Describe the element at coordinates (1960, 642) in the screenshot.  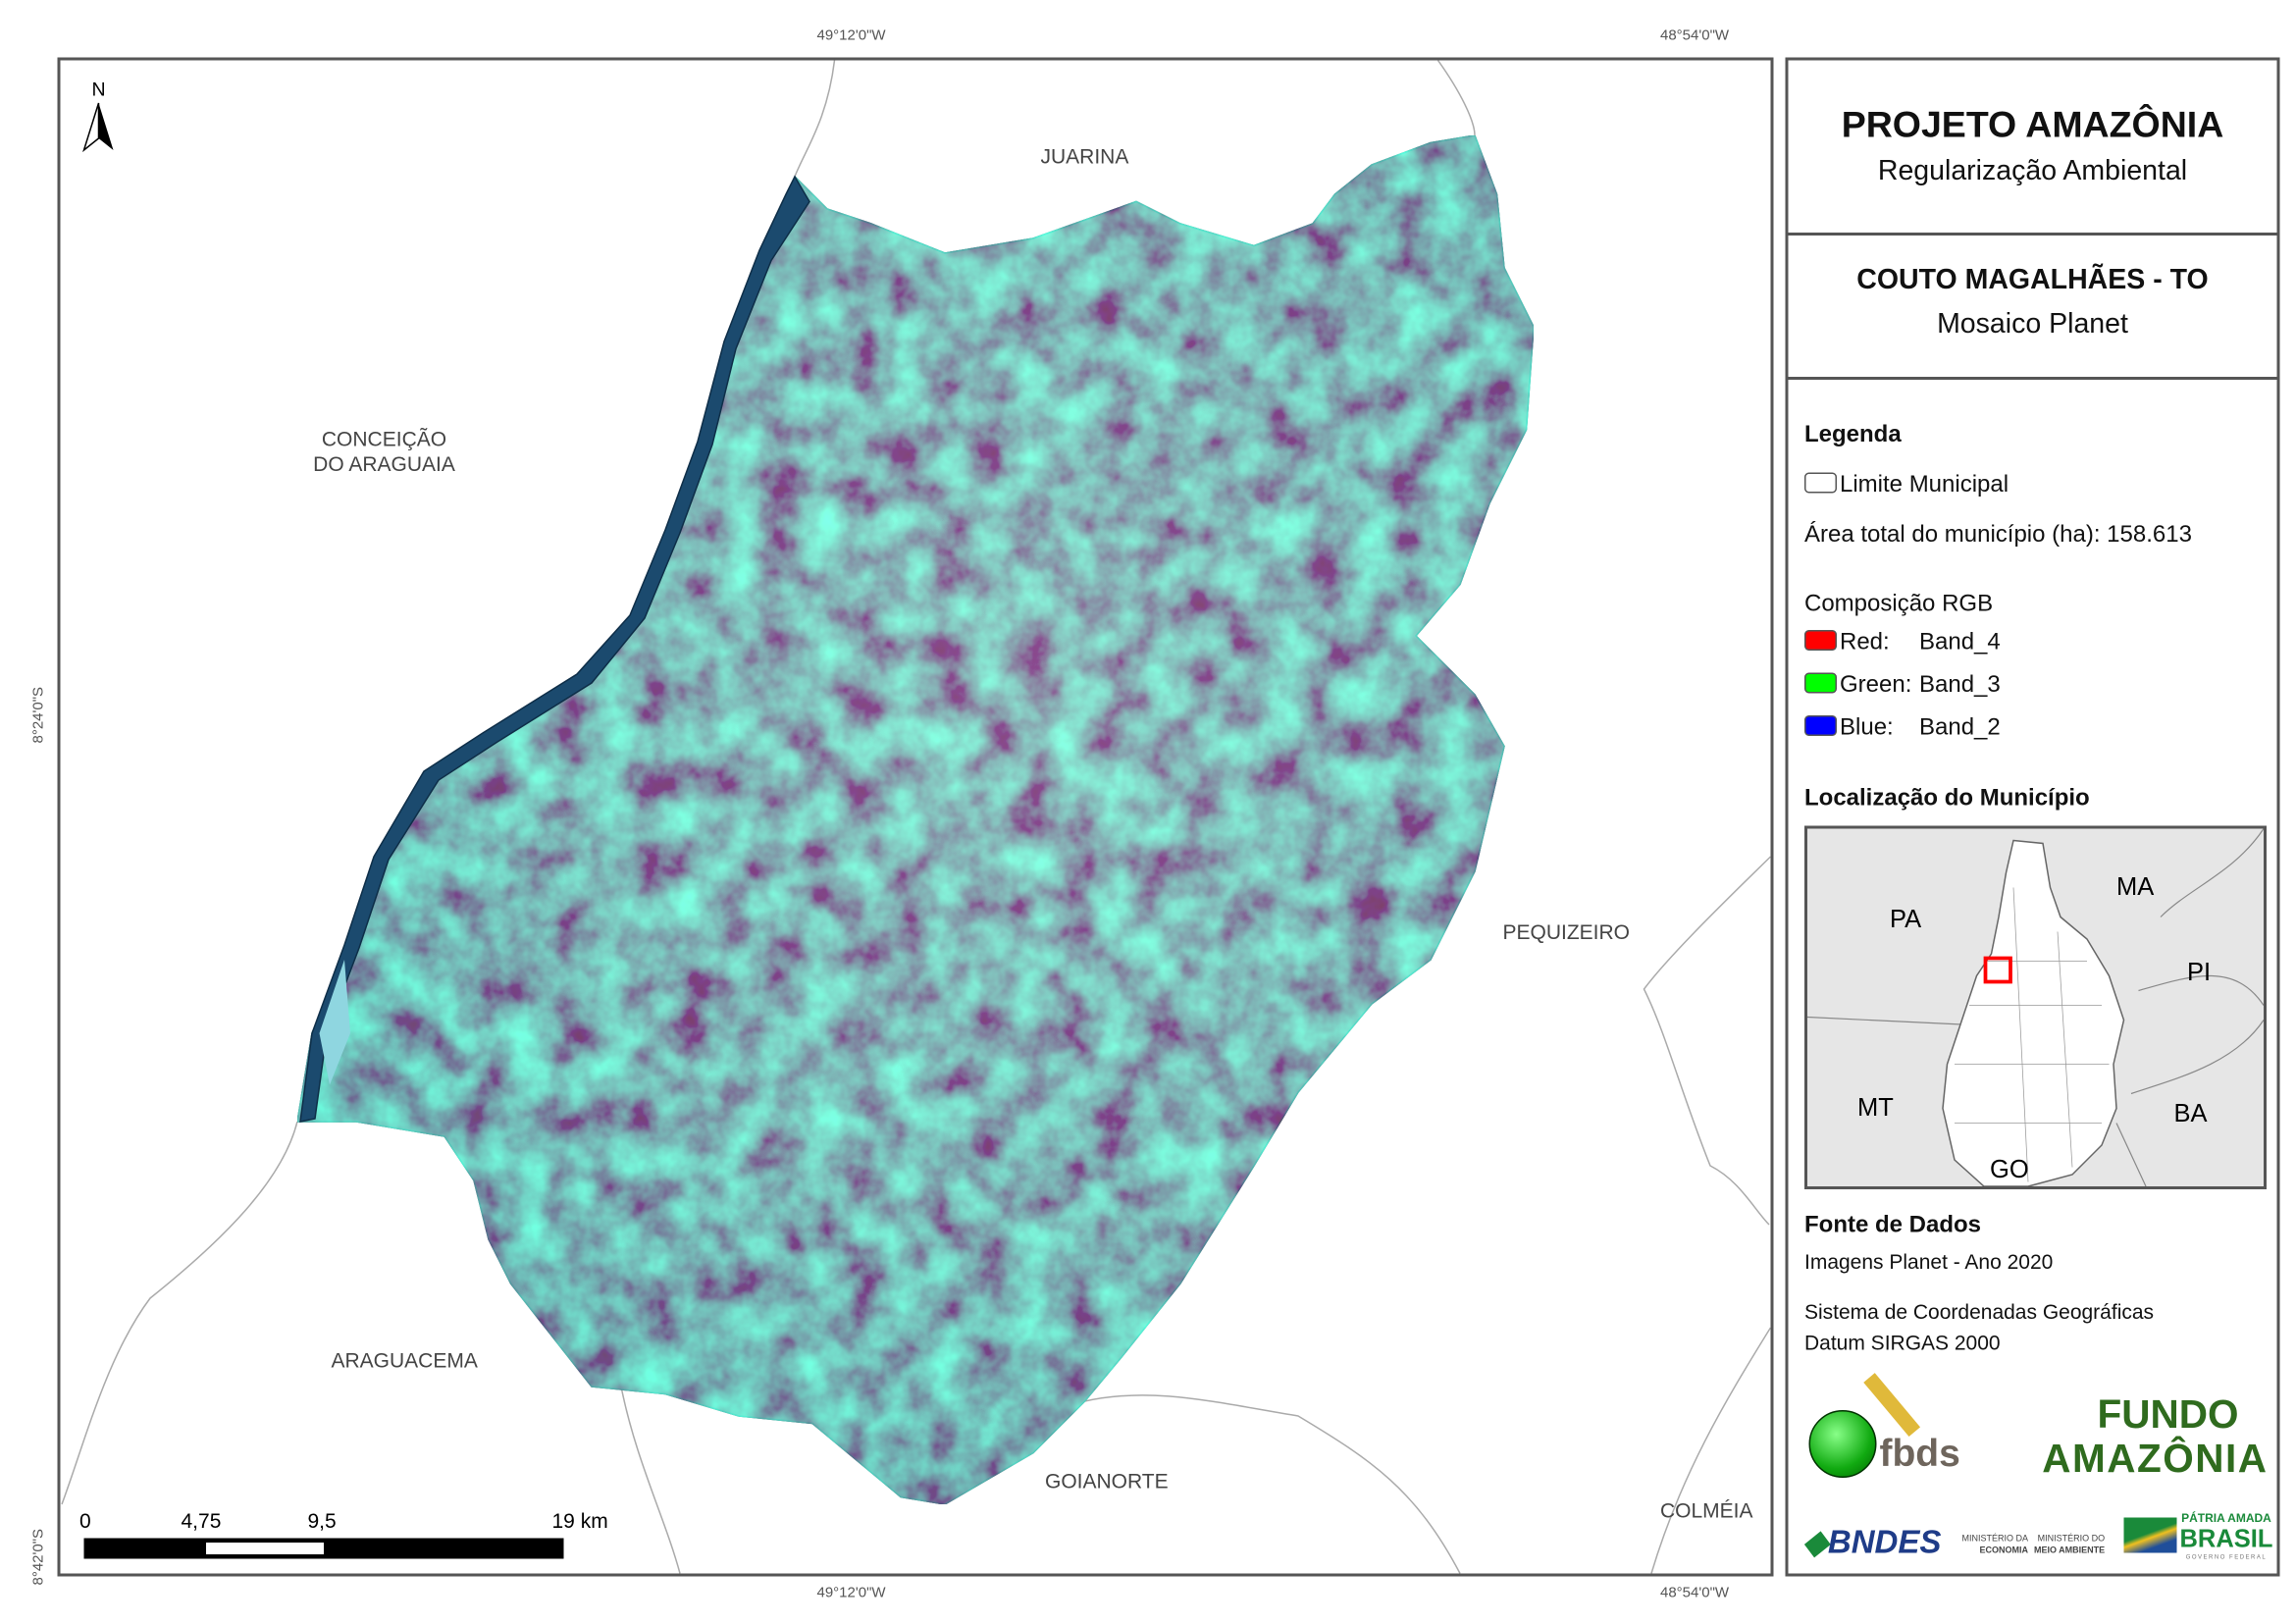
I see `band-name: Band_4` at that location.